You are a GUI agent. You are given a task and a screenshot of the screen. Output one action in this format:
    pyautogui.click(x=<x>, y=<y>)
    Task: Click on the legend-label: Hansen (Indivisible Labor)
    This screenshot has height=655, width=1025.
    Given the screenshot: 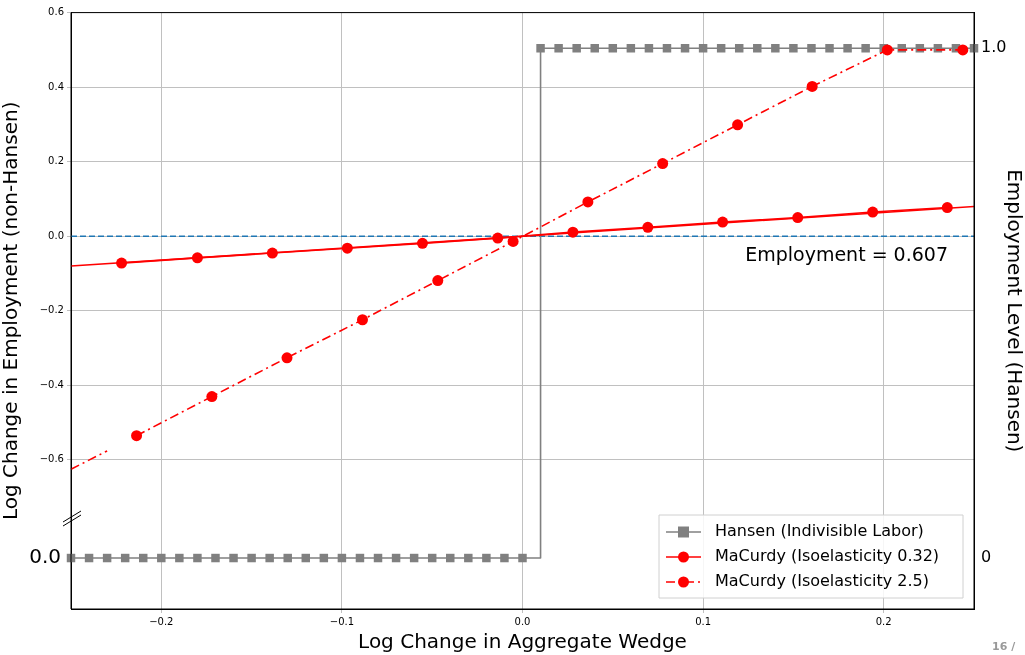 What is the action you would take?
    pyautogui.click(x=819, y=531)
    